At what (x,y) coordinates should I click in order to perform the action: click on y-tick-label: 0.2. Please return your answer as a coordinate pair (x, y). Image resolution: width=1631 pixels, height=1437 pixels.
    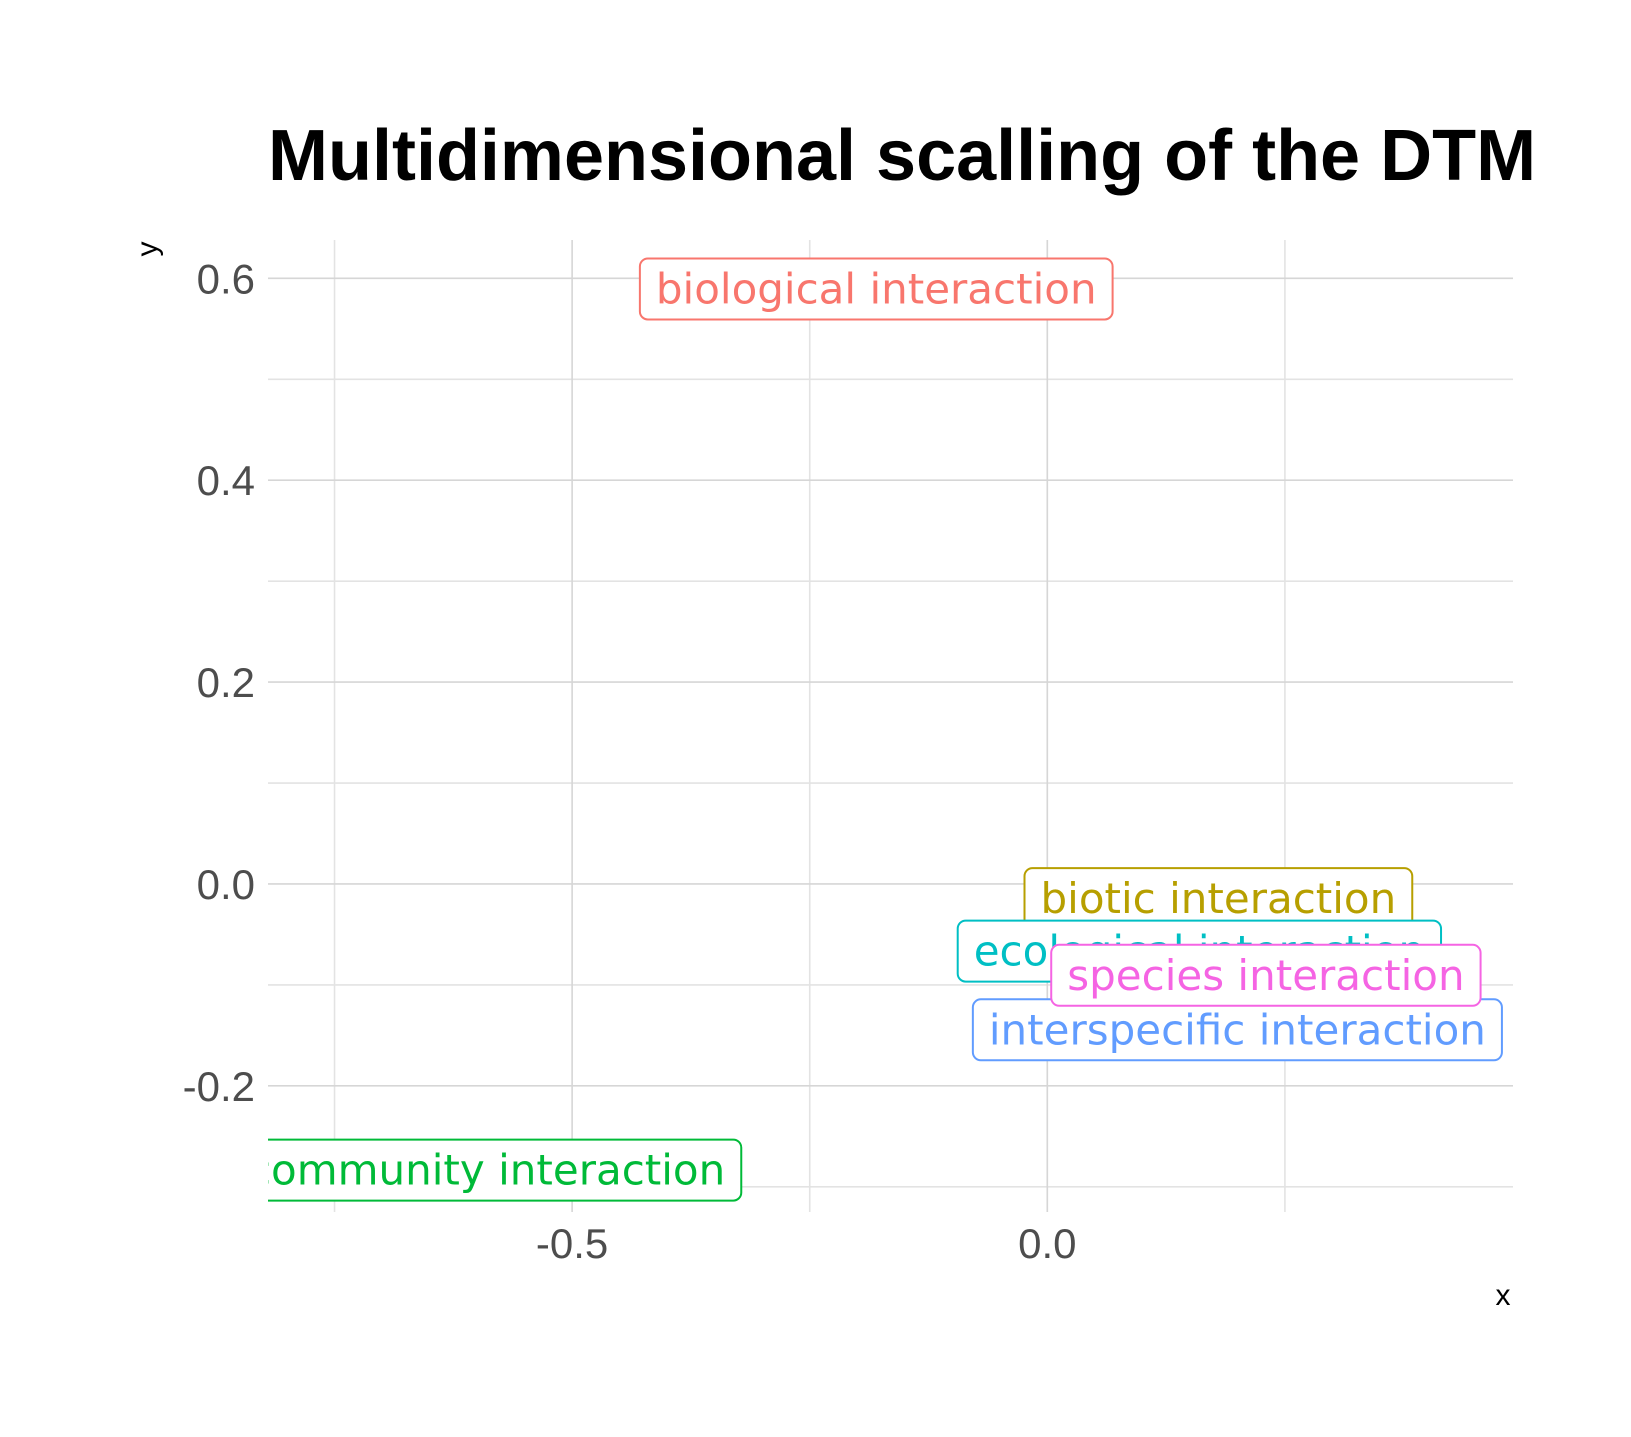
    Looking at the image, I should click on (226, 682).